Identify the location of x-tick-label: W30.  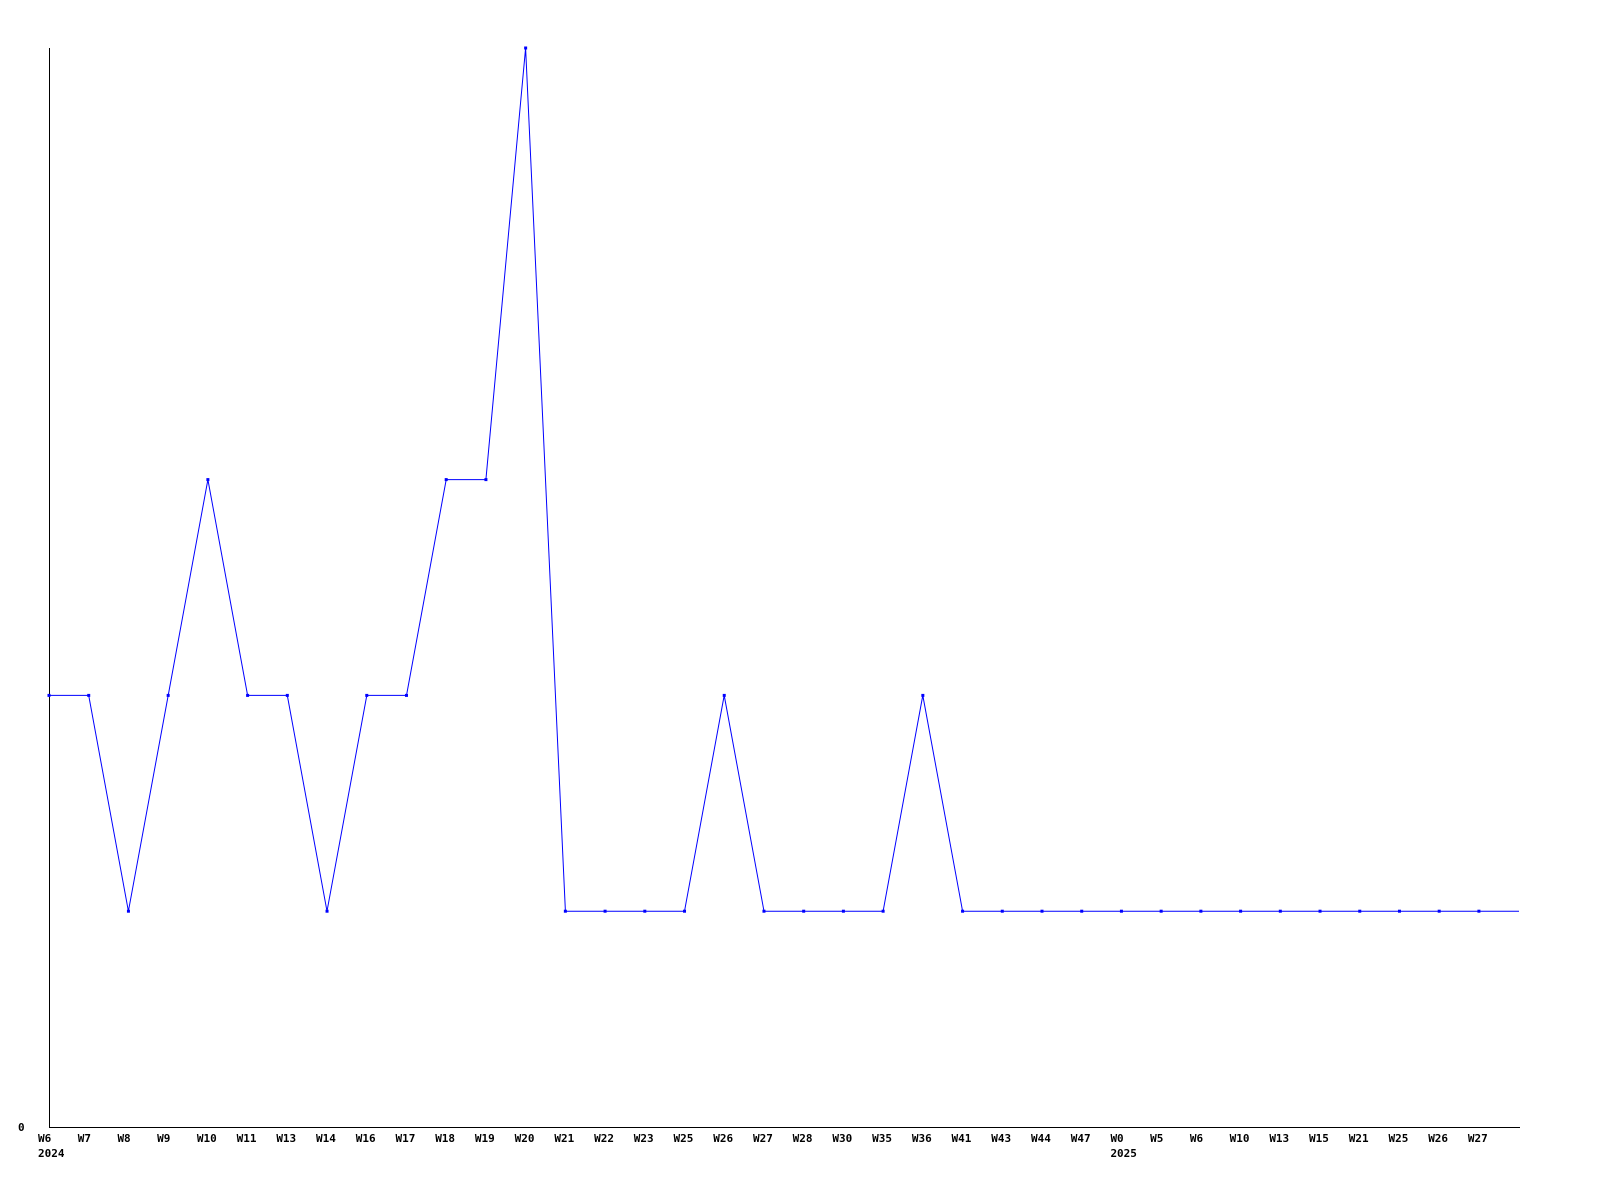
(842, 1138).